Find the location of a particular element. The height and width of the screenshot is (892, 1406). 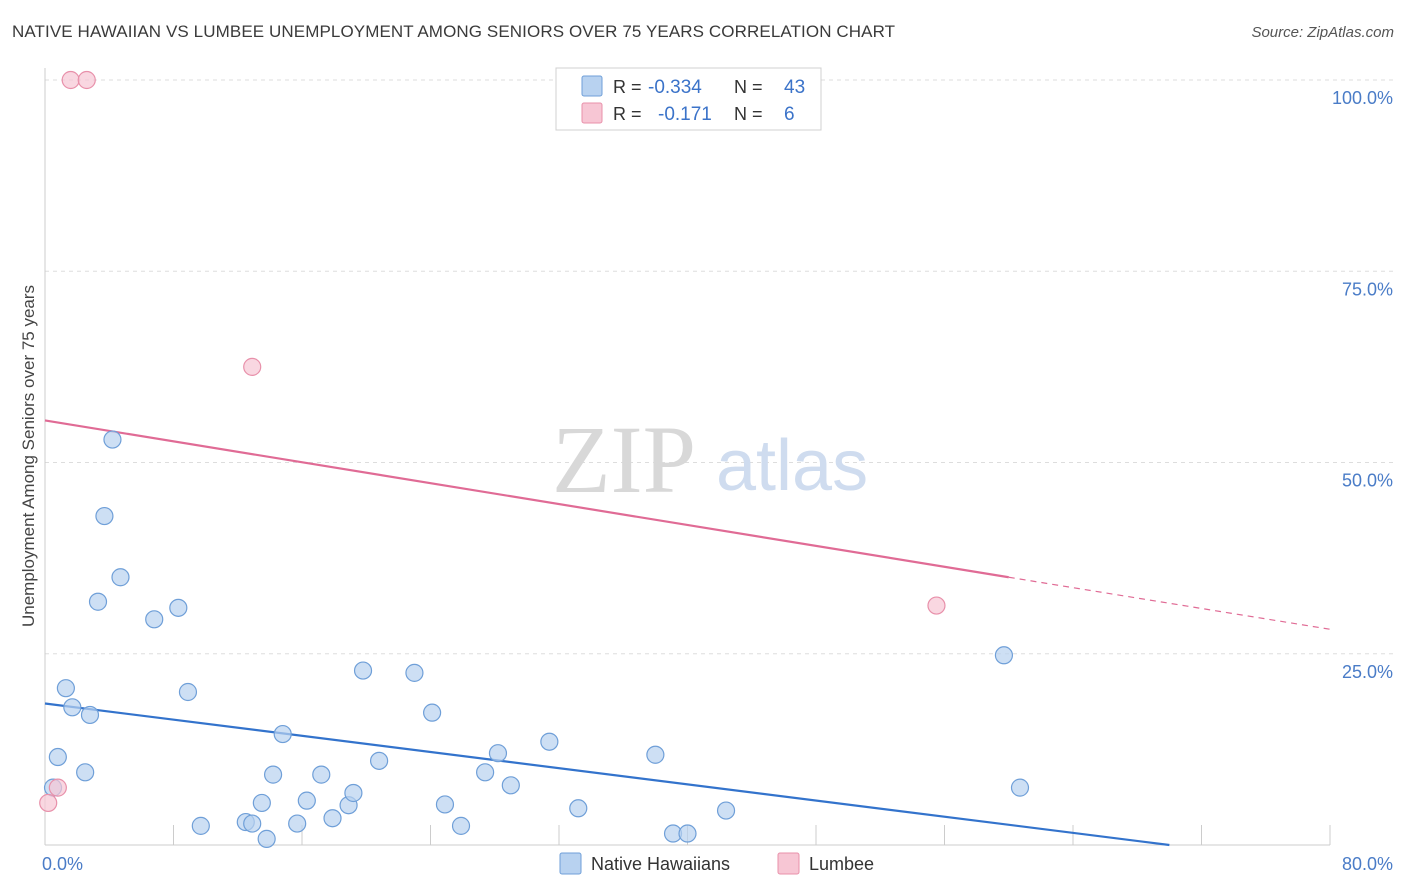

legend-n-label-2: N = is located at coordinates (748, 114).